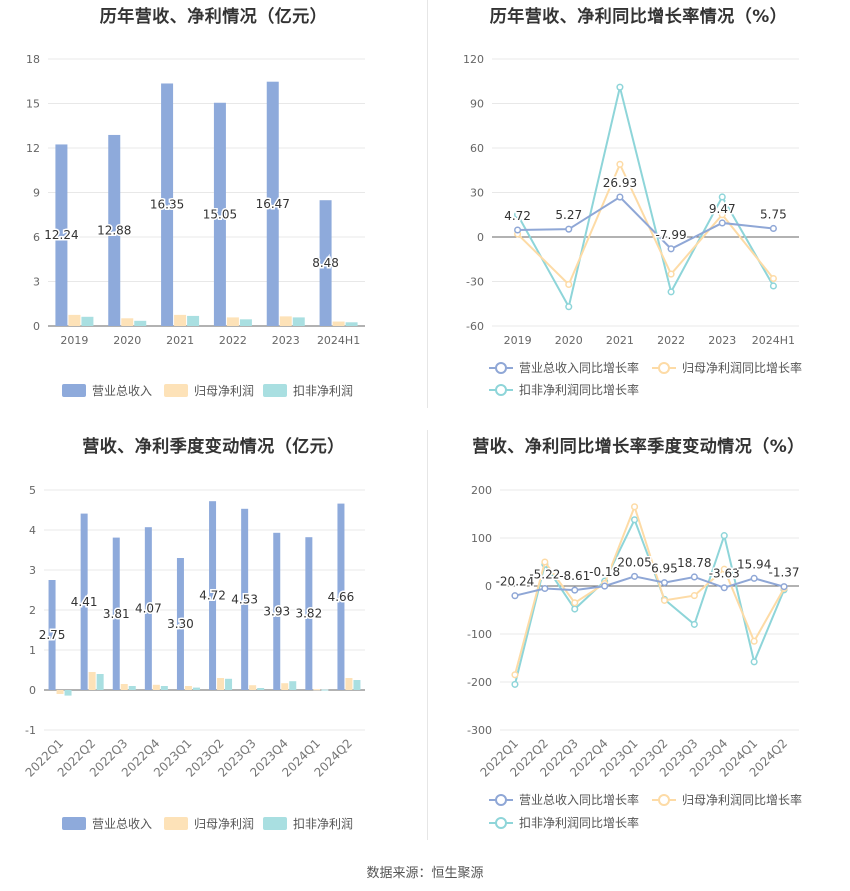  I want to click on y-tick-label: -100, so click(479, 634).